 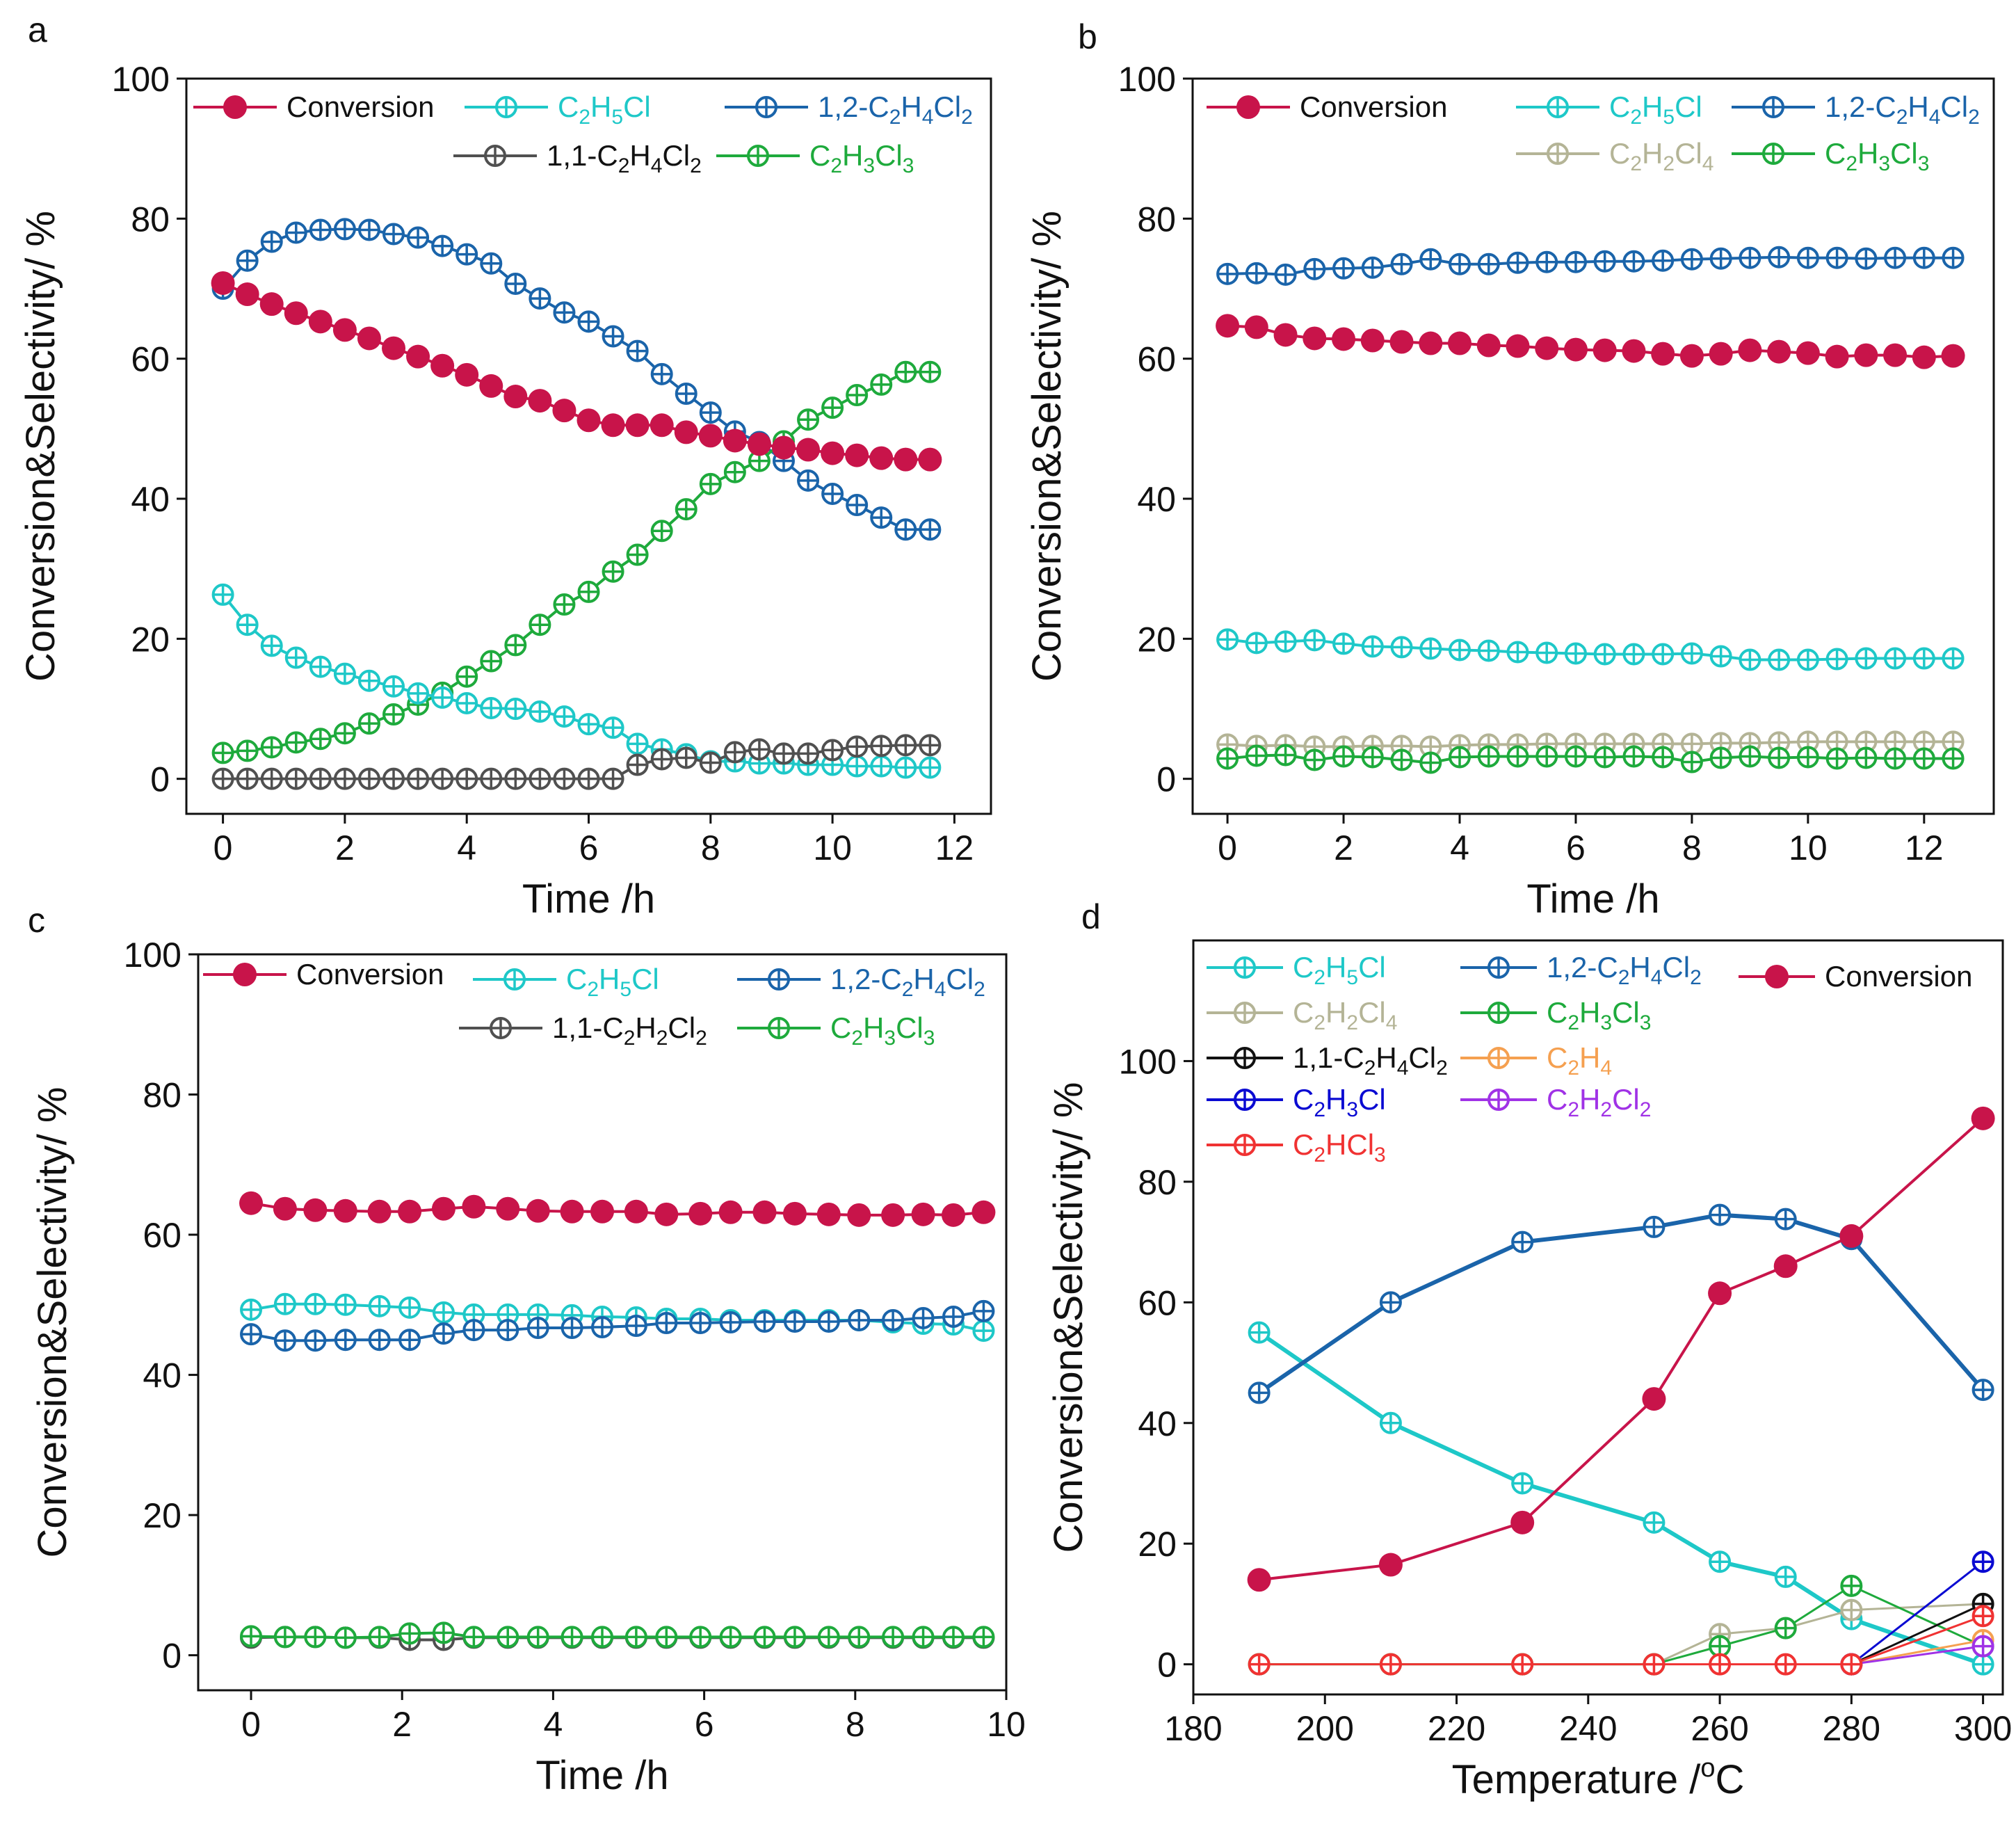 I want to click on series-c2h5cl, so click(x=1621, y=1498).